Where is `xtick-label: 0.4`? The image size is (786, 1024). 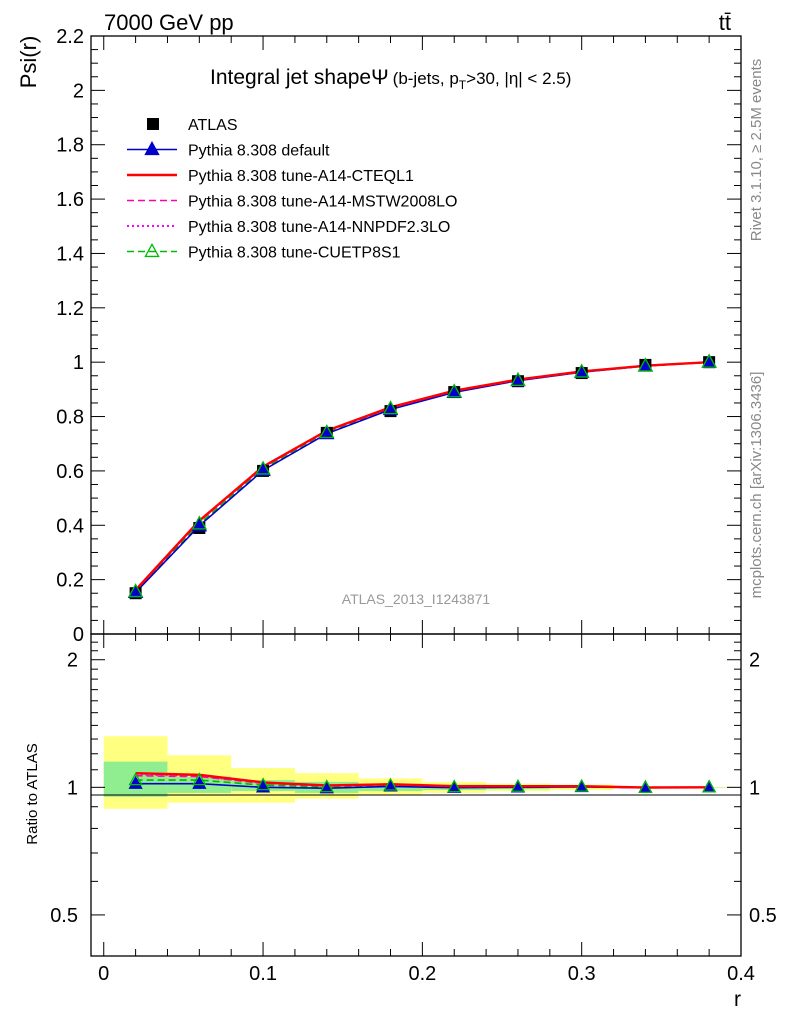 xtick-label: 0.4 is located at coordinates (741, 974).